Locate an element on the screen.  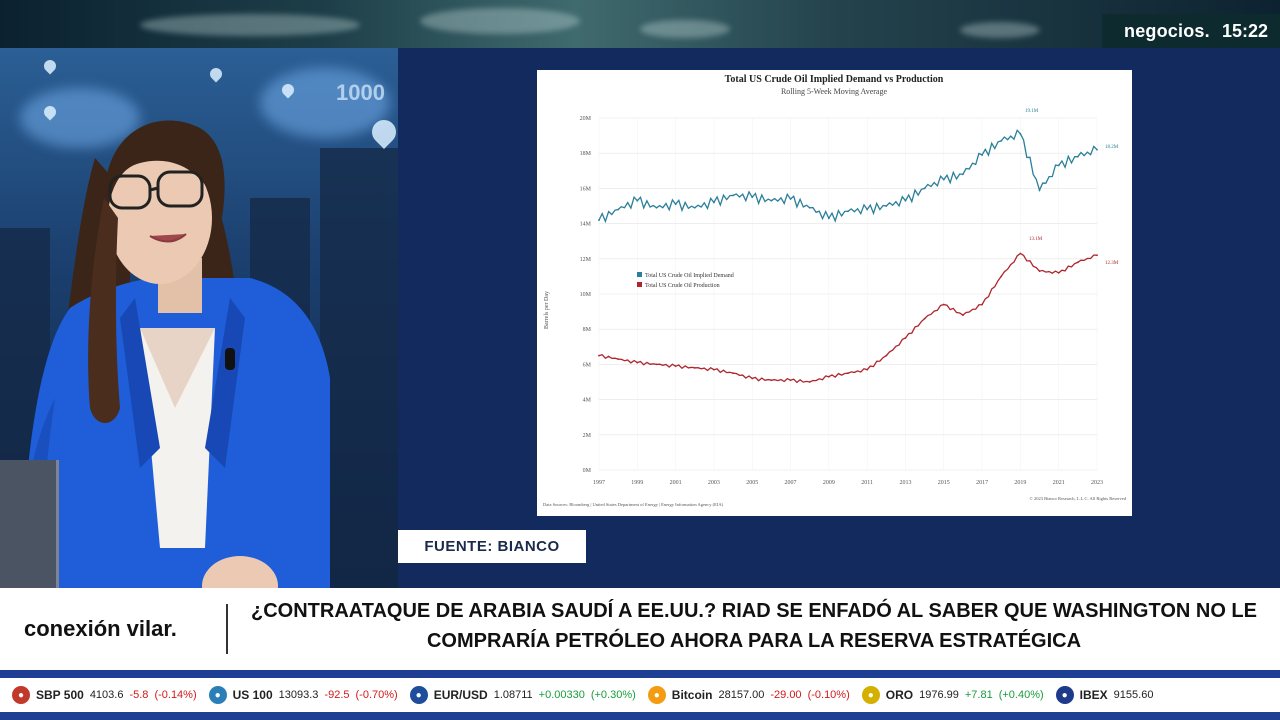
ticker-pct: (+0.30%) is located at coordinates (613, 695).